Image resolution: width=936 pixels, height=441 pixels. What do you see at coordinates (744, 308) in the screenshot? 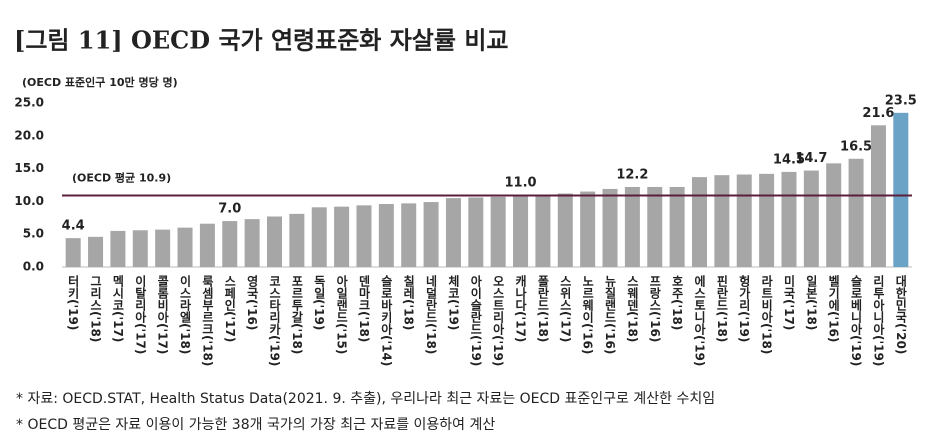
I see `x-tick-label: 헝가리('19)` at bounding box center [744, 308].